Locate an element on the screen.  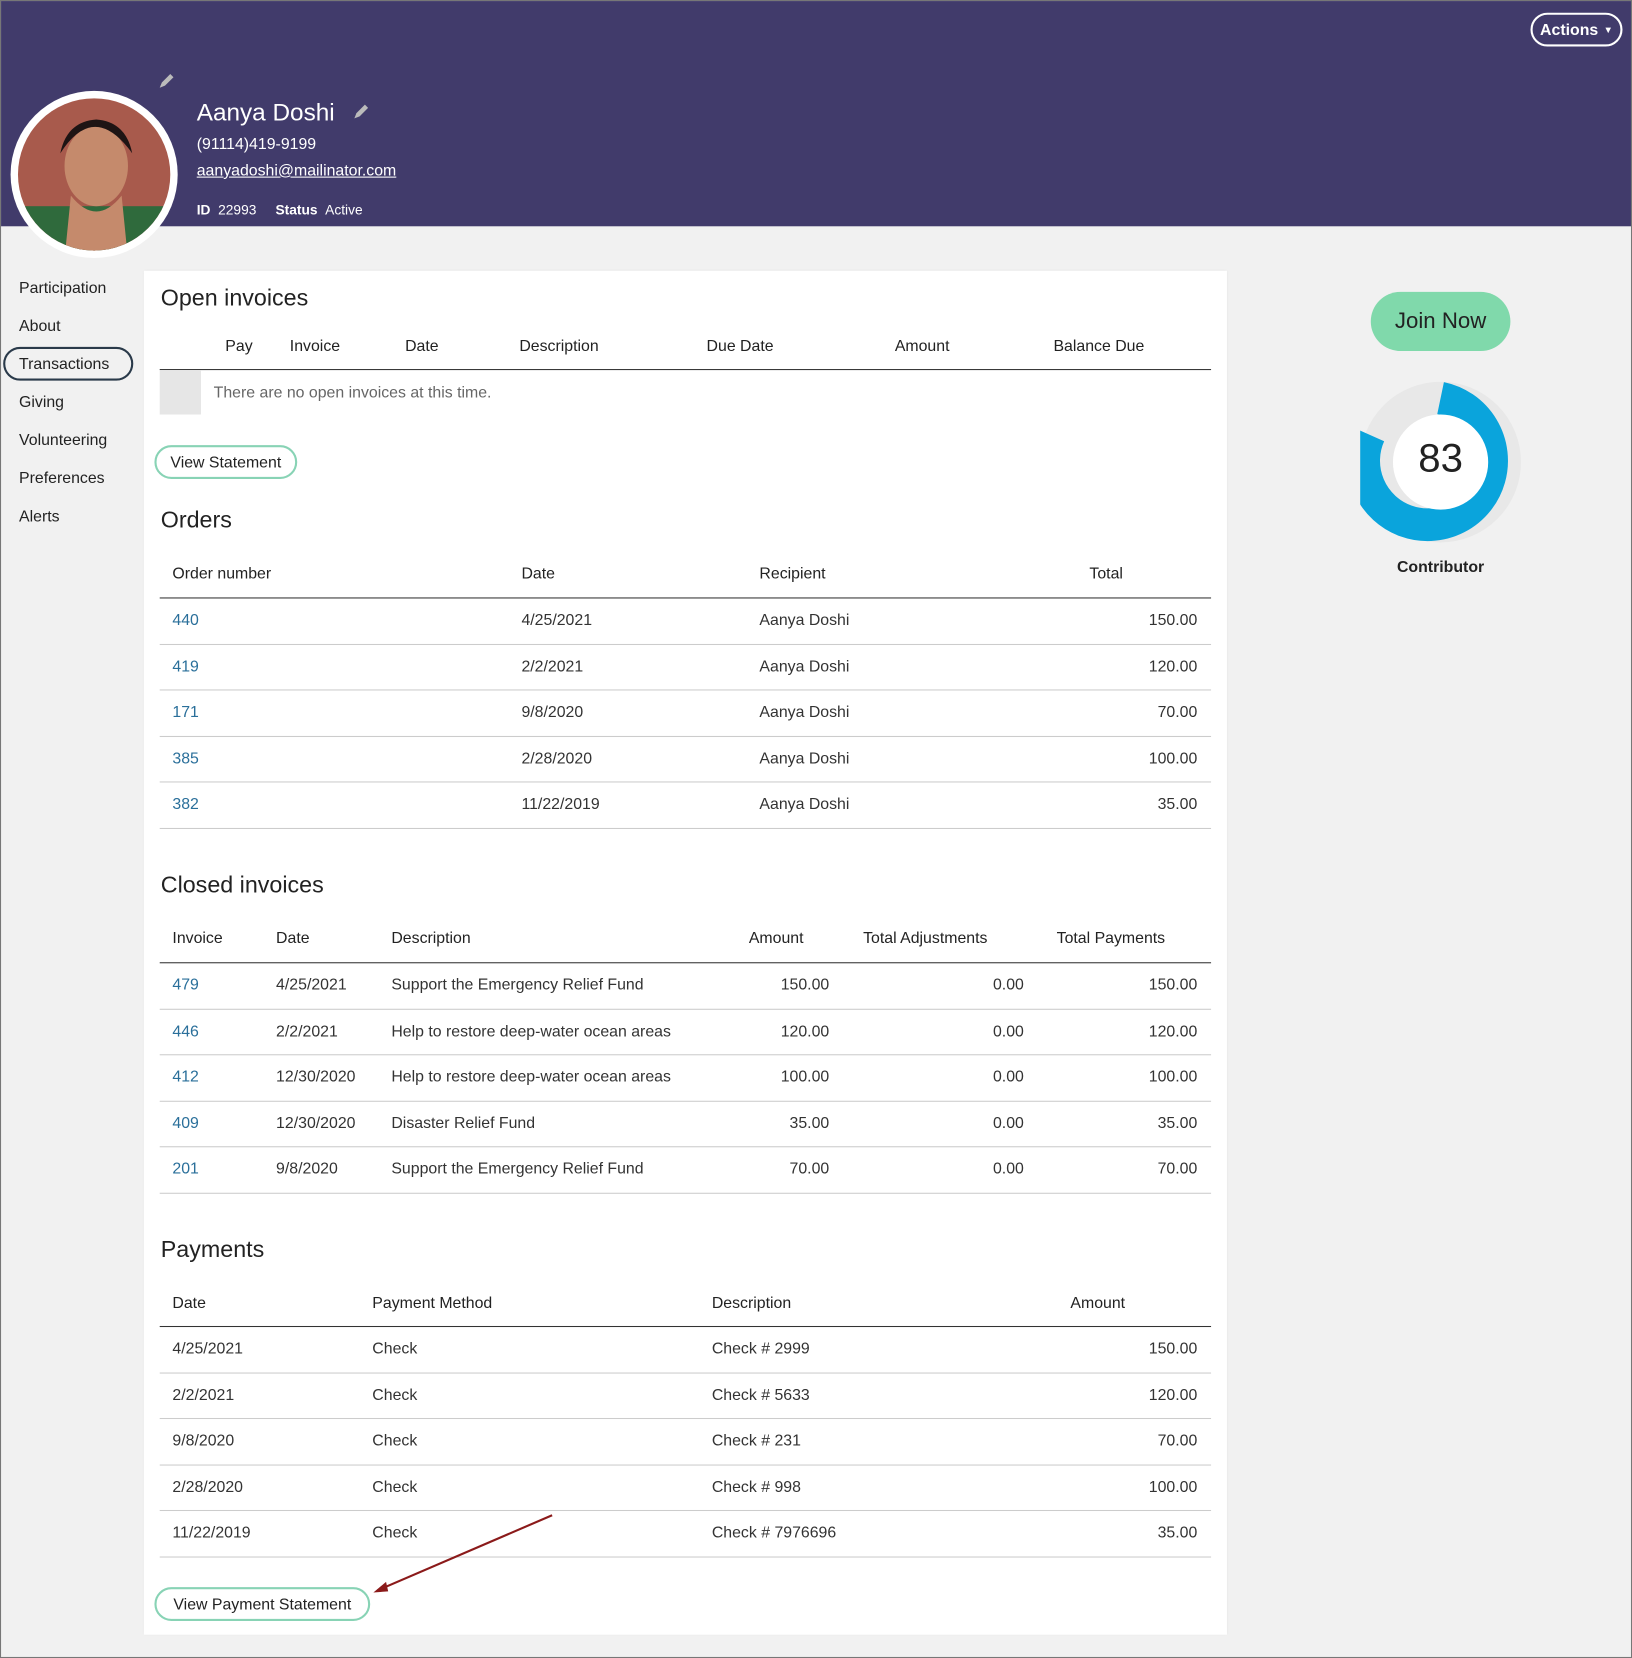
row-link: 171 is located at coordinates (185, 712).